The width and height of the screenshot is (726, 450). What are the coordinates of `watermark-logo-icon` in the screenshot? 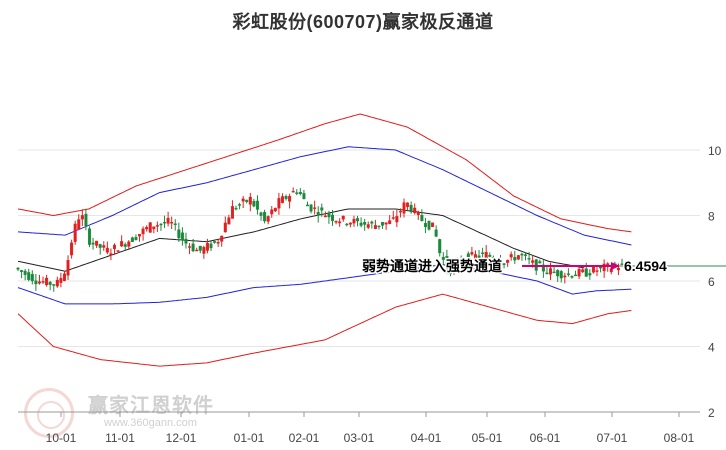 It's located at (49, 413).